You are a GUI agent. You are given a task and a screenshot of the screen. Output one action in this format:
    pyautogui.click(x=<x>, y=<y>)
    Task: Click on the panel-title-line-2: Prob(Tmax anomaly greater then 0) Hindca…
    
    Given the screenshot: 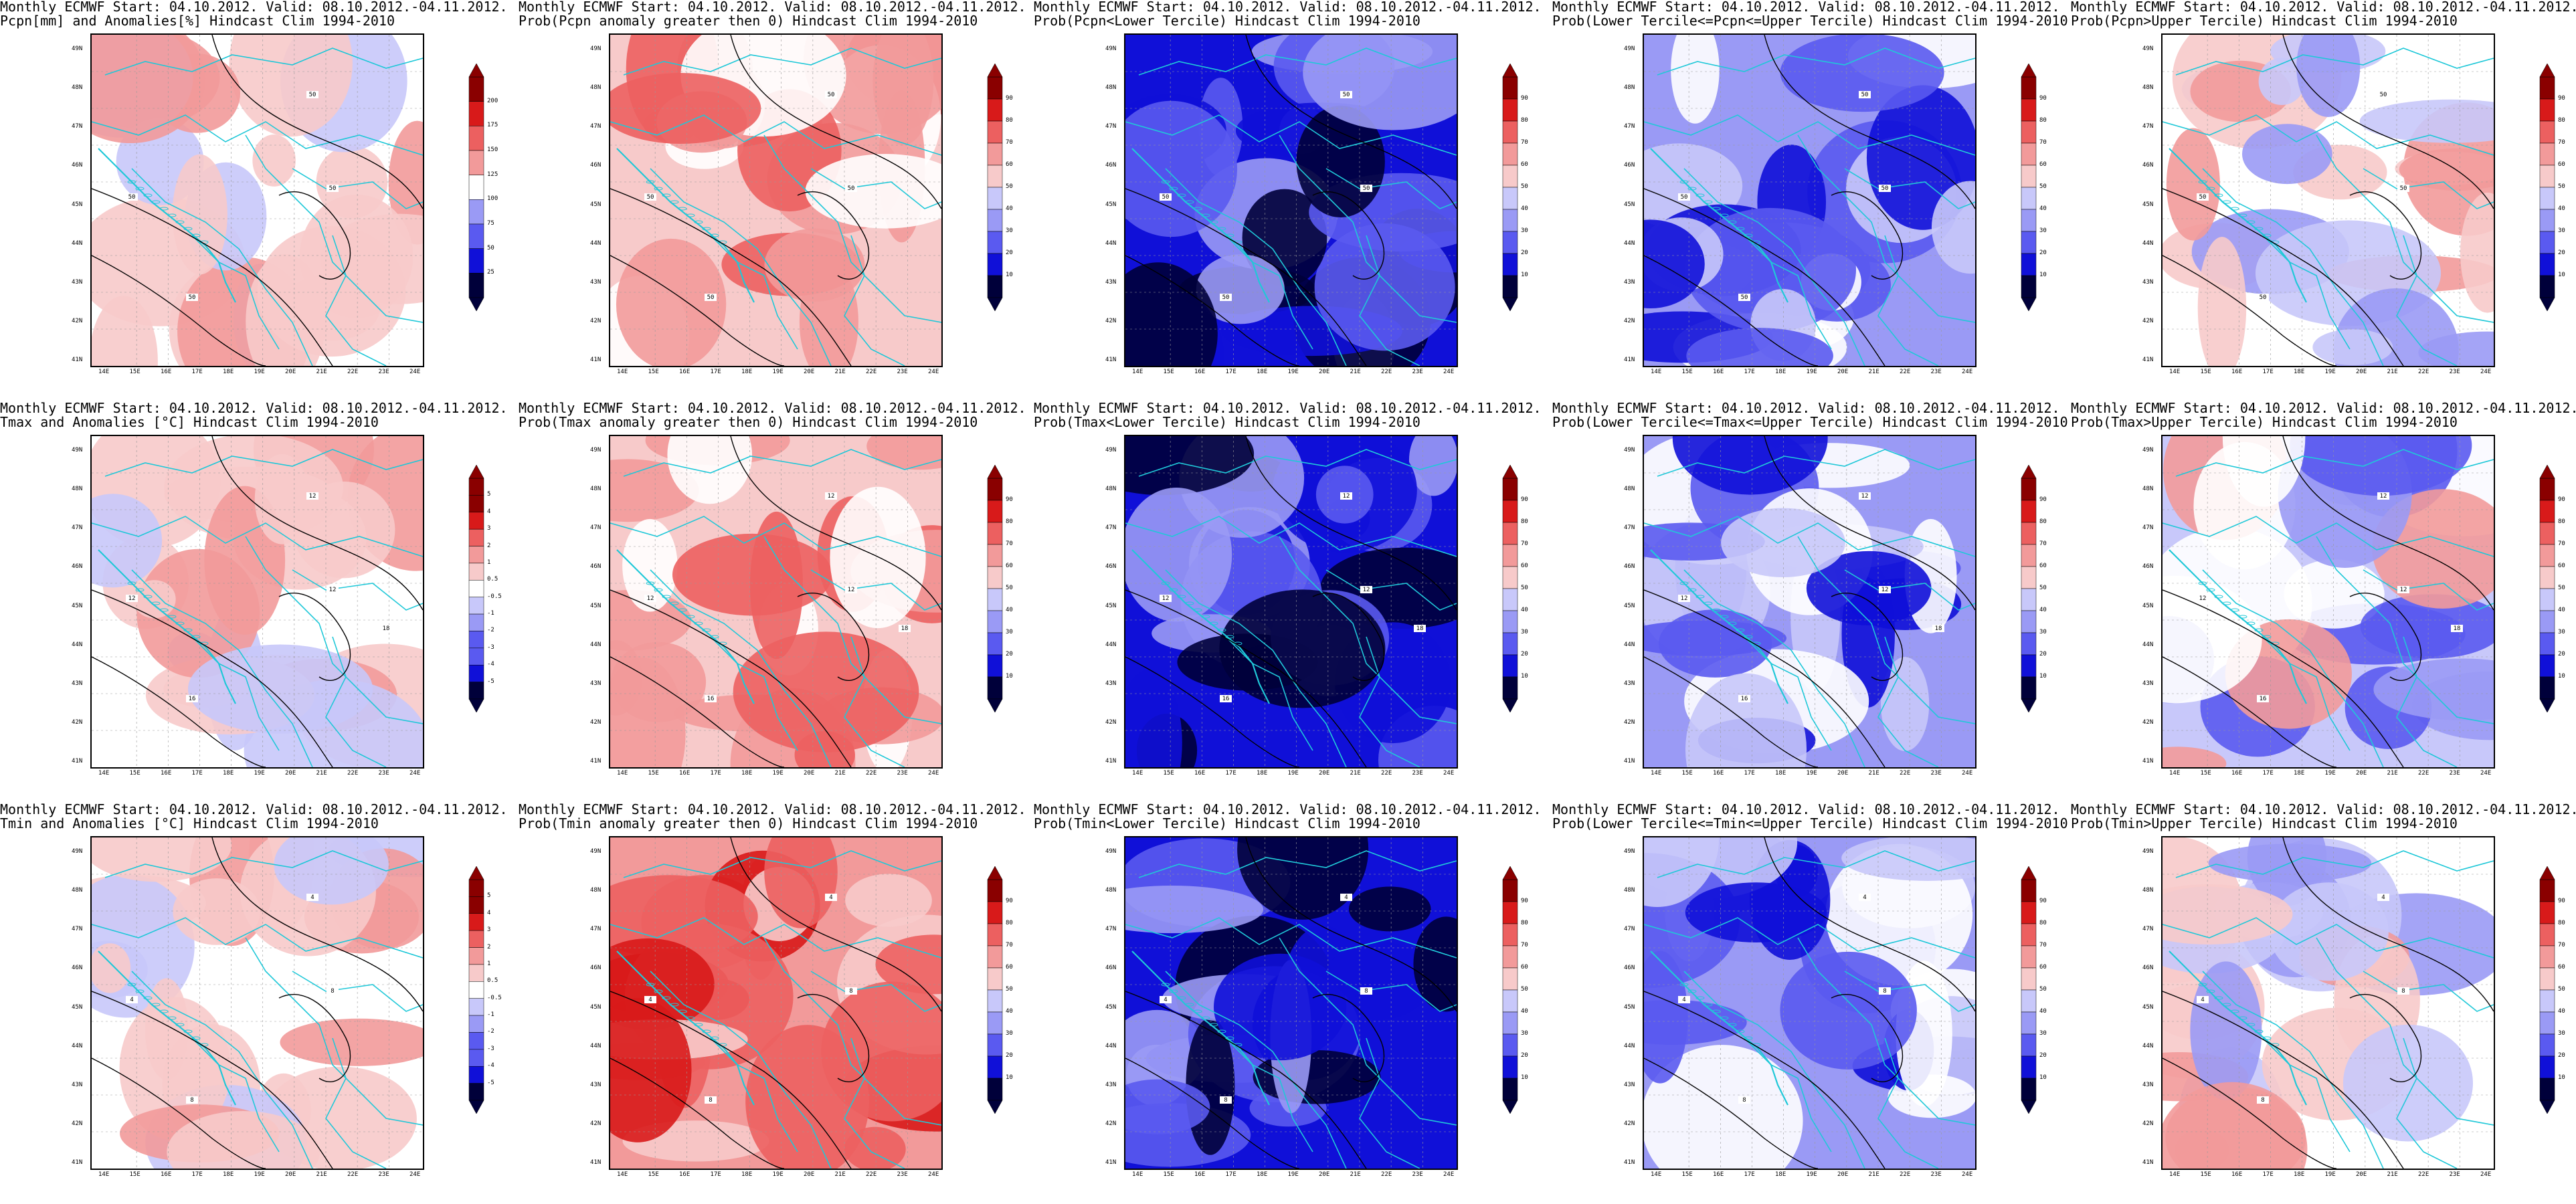 What is the action you would take?
    pyautogui.click(x=749, y=422)
    